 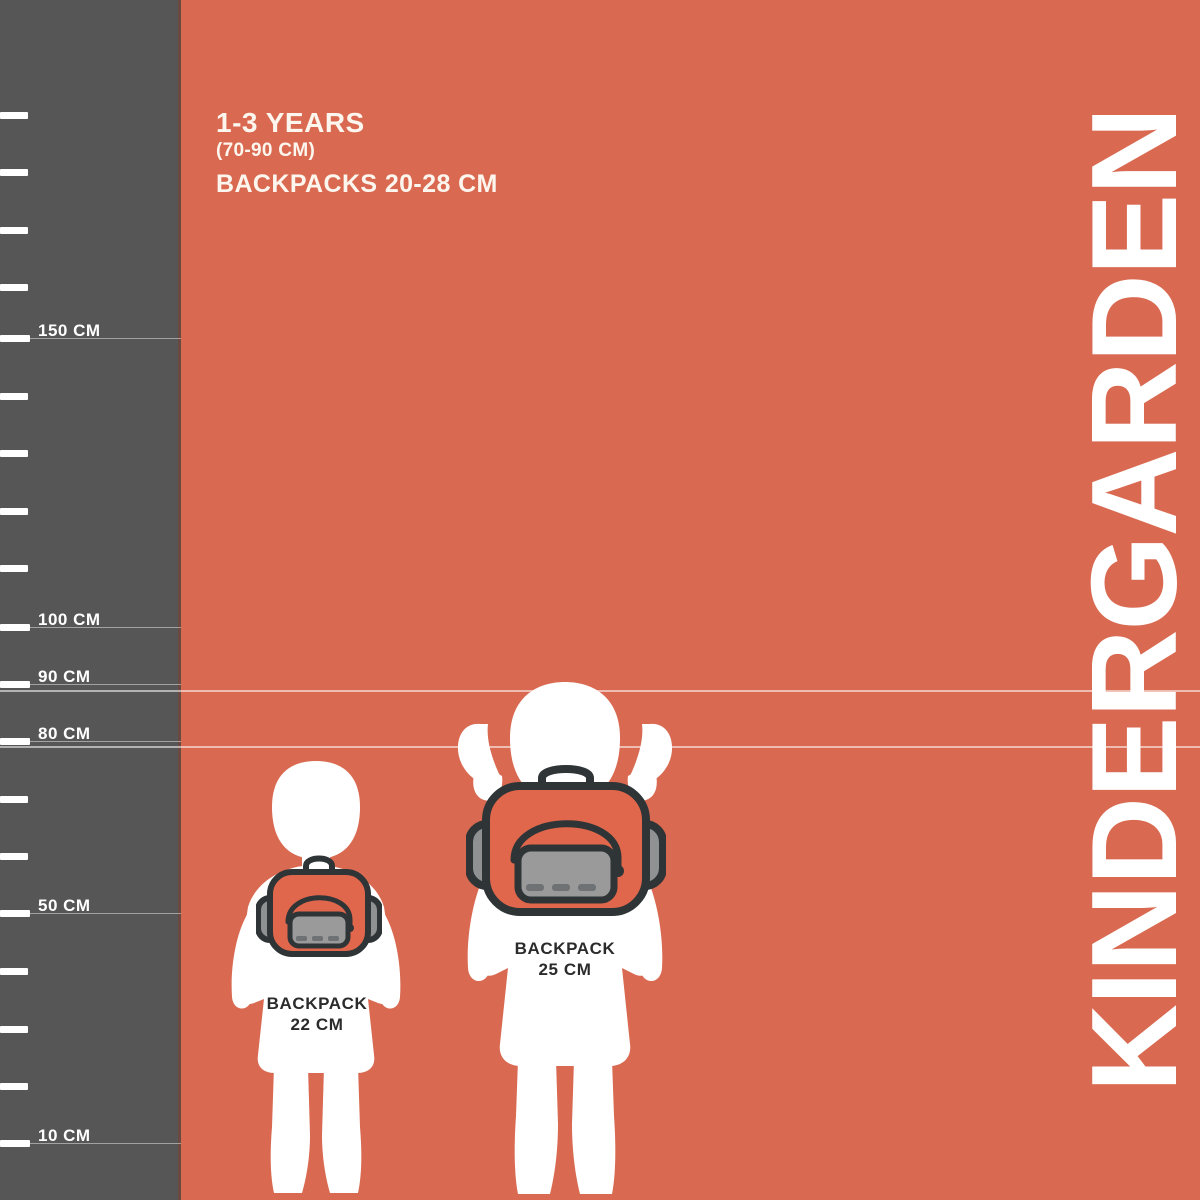 I want to click on kindergarden-wordmark: KINDERGARDEN, so click(x=1133, y=600).